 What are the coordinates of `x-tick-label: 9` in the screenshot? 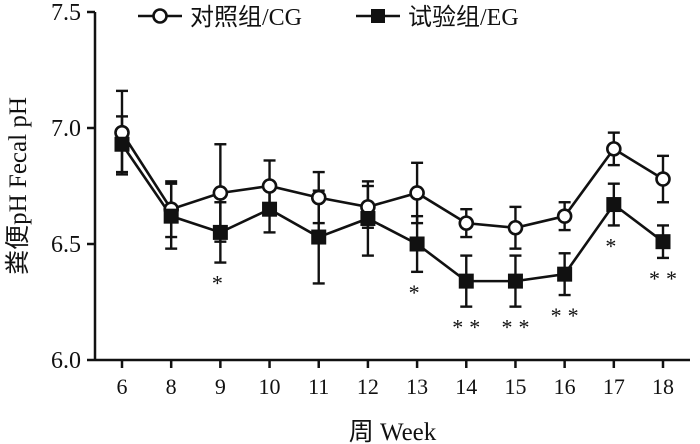 It's located at (220, 386).